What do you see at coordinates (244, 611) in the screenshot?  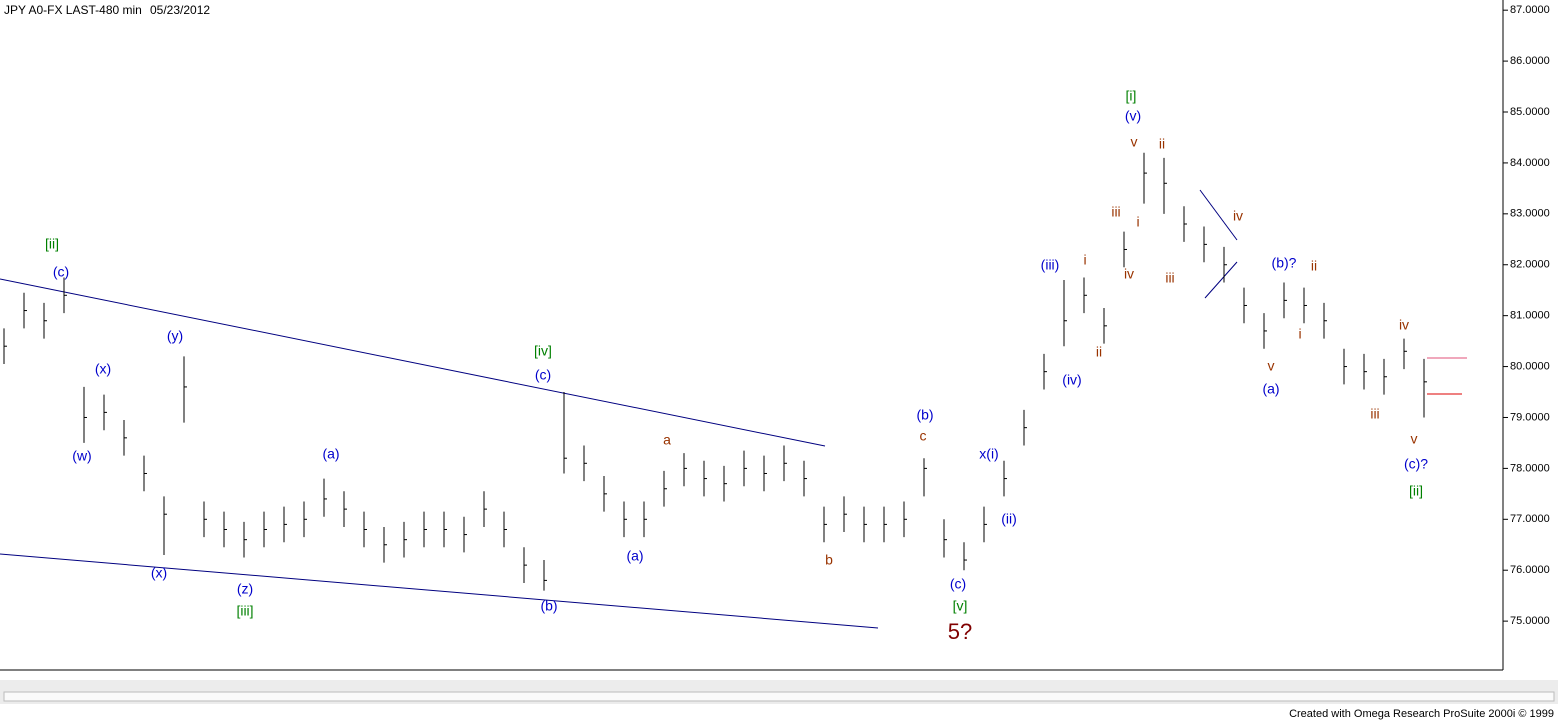 I see `wave-label: [iii]` at bounding box center [244, 611].